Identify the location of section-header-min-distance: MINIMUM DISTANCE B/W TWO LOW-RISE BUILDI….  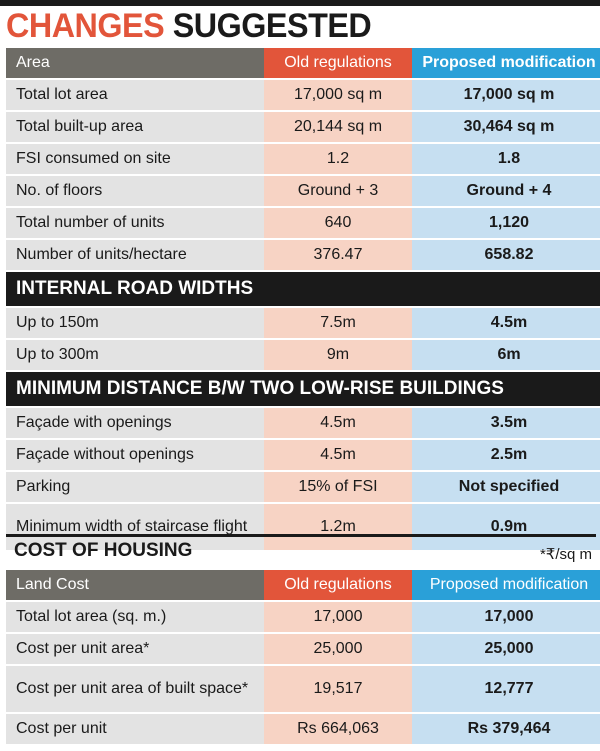
(303, 389).